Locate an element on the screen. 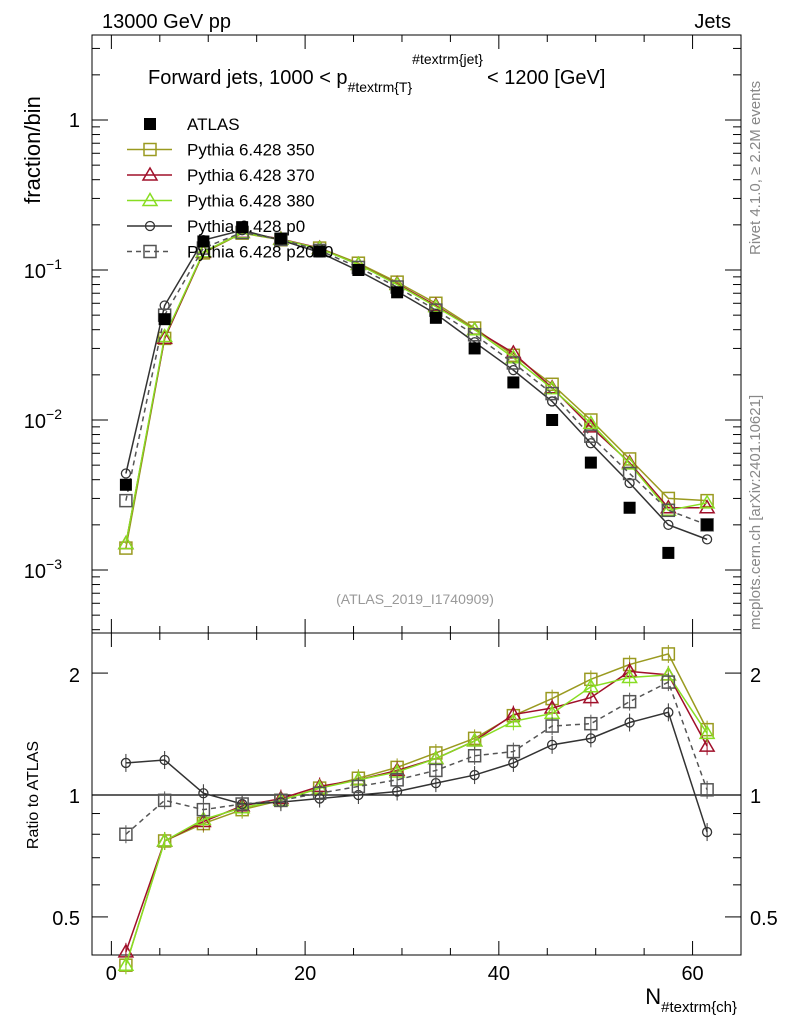  legend-label-pythia-6-428-350: Pythia 6.428 350 is located at coordinates (251, 150).